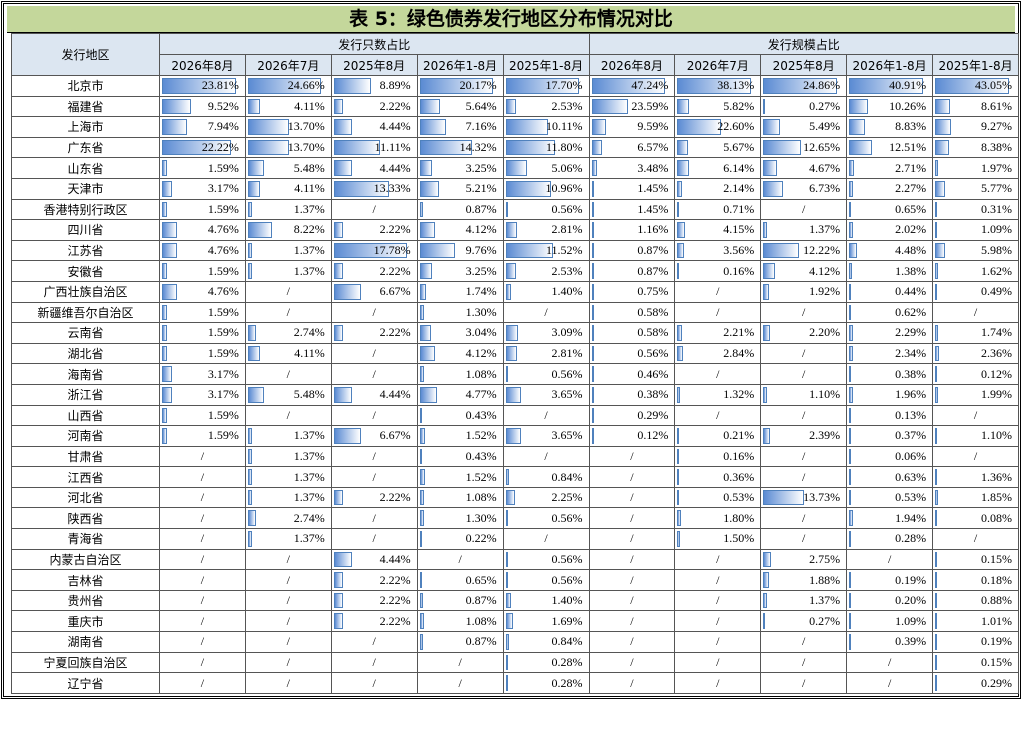  Describe the element at coordinates (85, 415) in the screenshot. I see `region-cell: 山西省` at that location.